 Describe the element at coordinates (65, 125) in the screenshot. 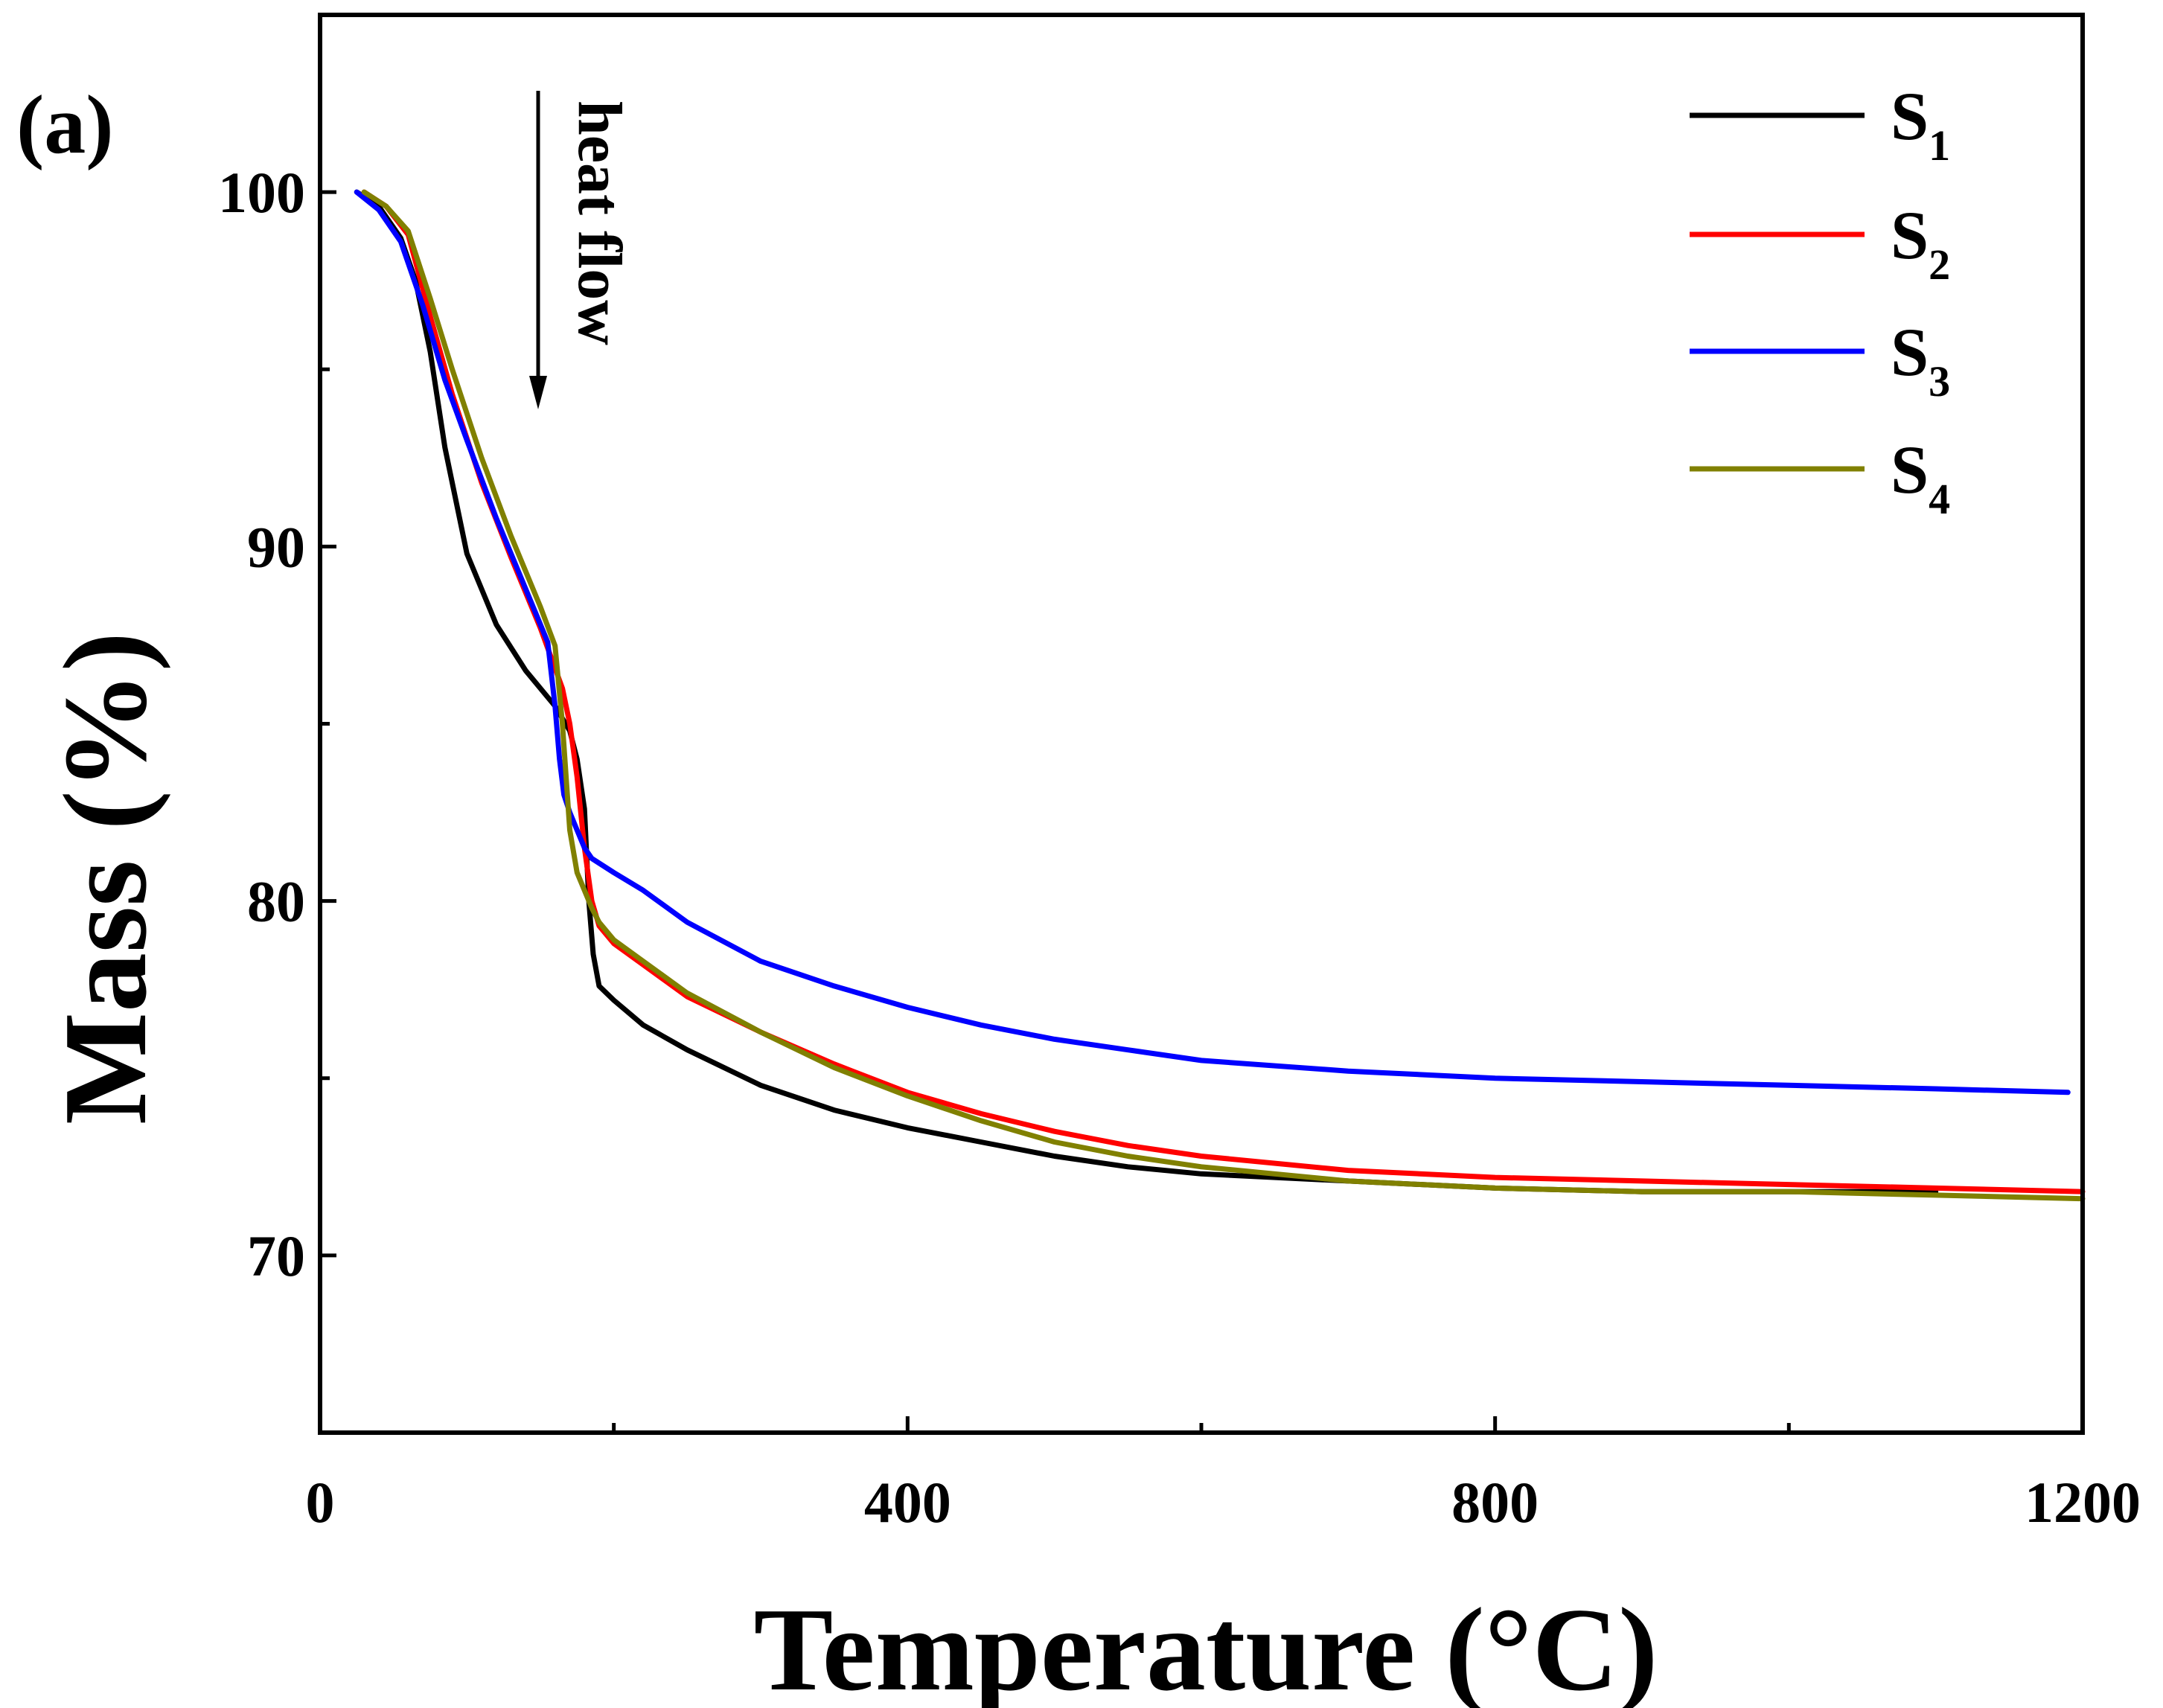

I see `panel-label: (a)` at that location.